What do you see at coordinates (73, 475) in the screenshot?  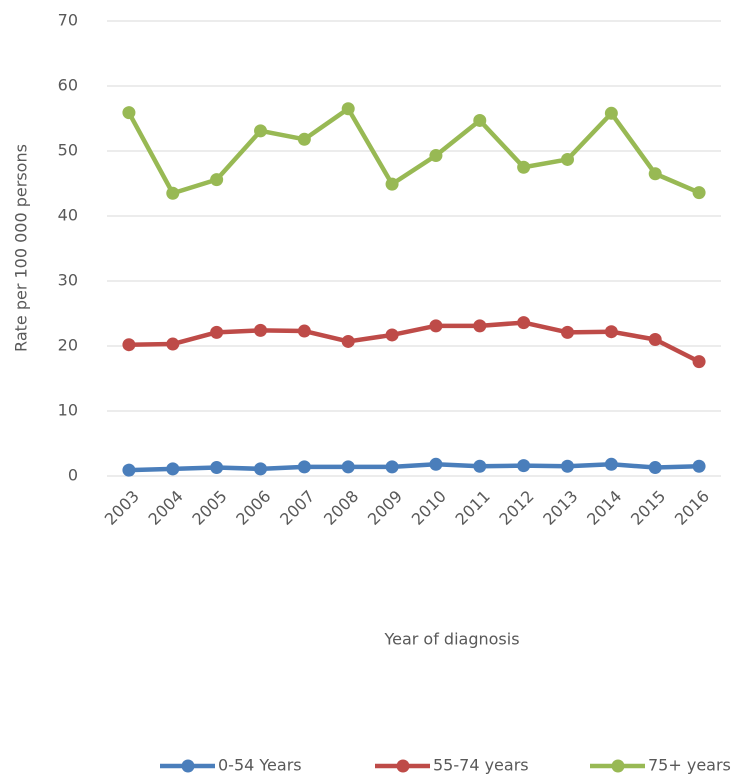 I see `y-tick-label: 0` at bounding box center [73, 475].